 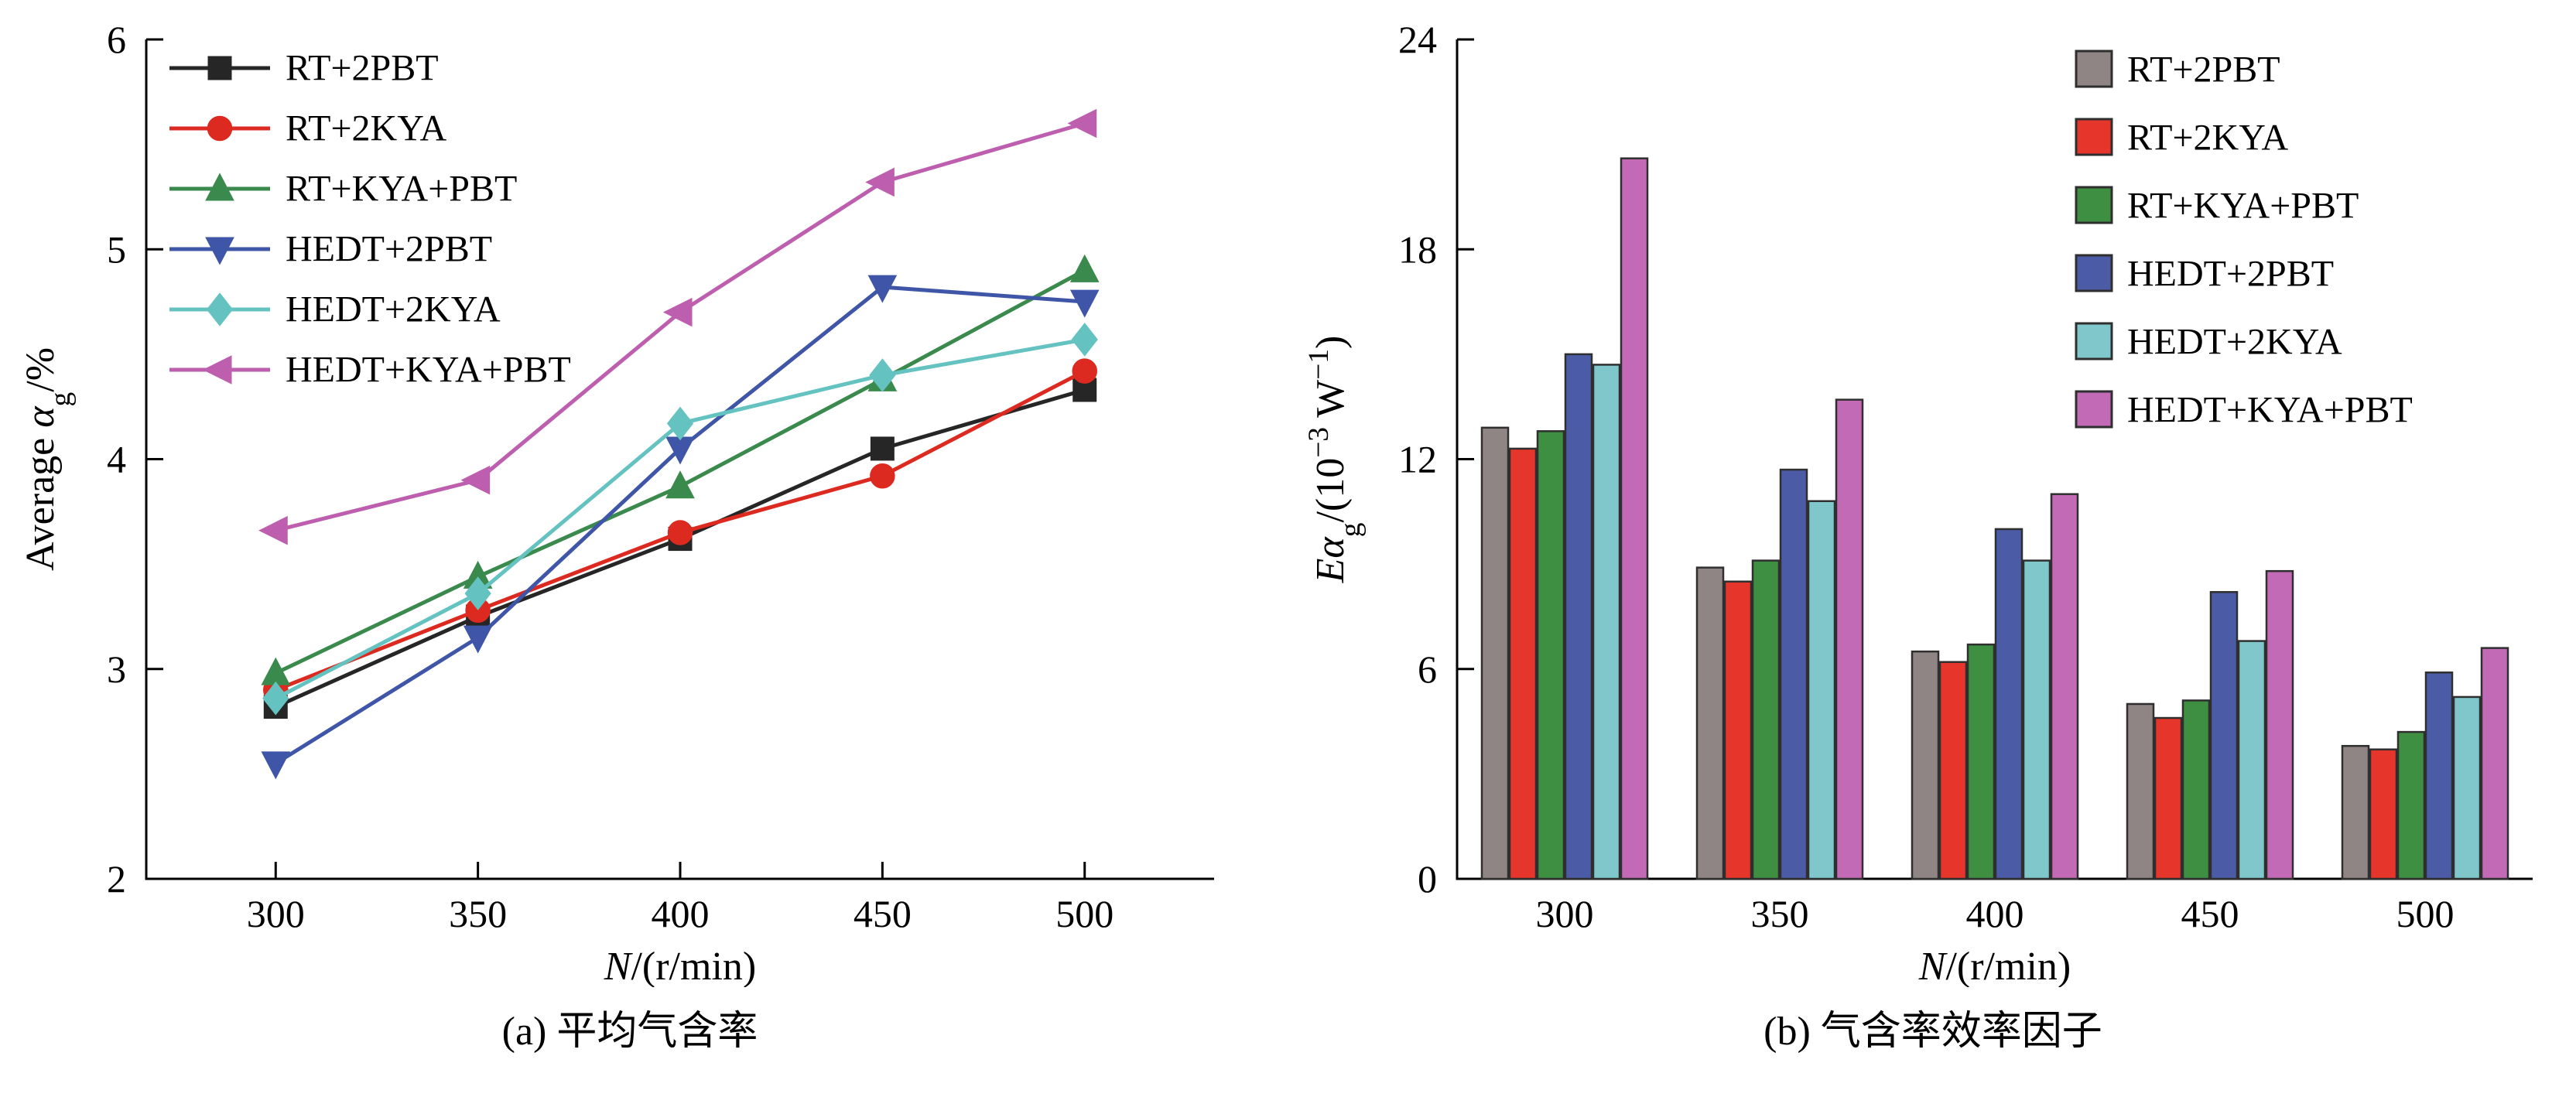 What do you see at coordinates (1335, 460) in the screenshot?
I see `y-axis-title: Eαg/(10−3 W−1)` at bounding box center [1335, 460].